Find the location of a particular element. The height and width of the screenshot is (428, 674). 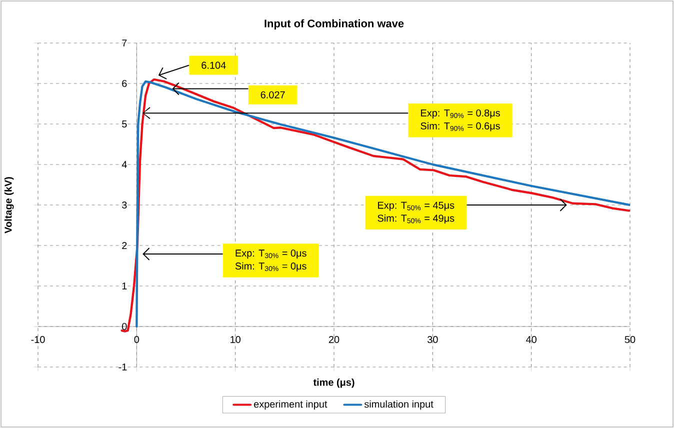

annotation: 6.104 is located at coordinates (214, 65).